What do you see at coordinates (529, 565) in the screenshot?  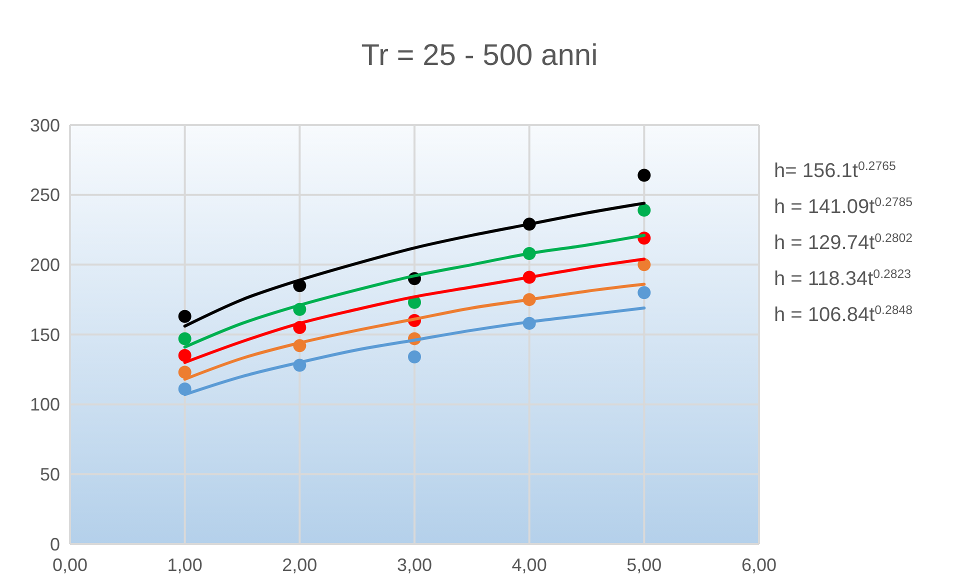 I see `x-tick-label: 4,00` at bounding box center [529, 565].